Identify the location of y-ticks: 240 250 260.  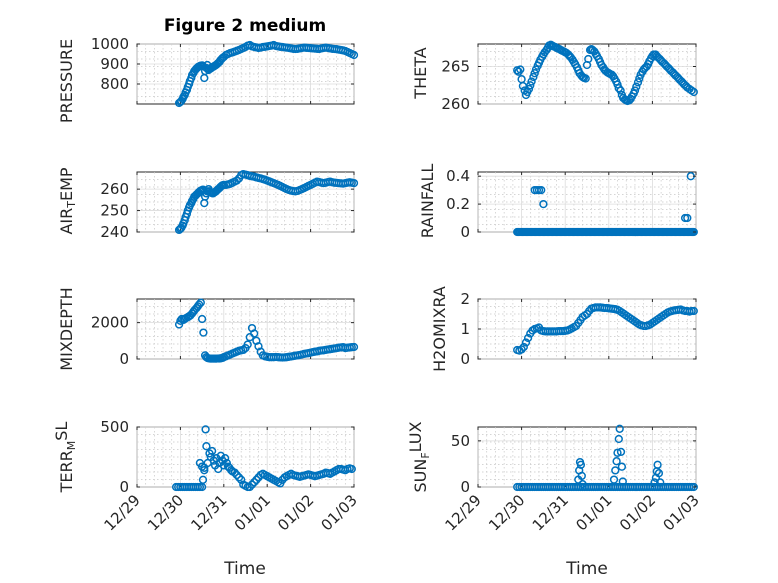
(227, 210).